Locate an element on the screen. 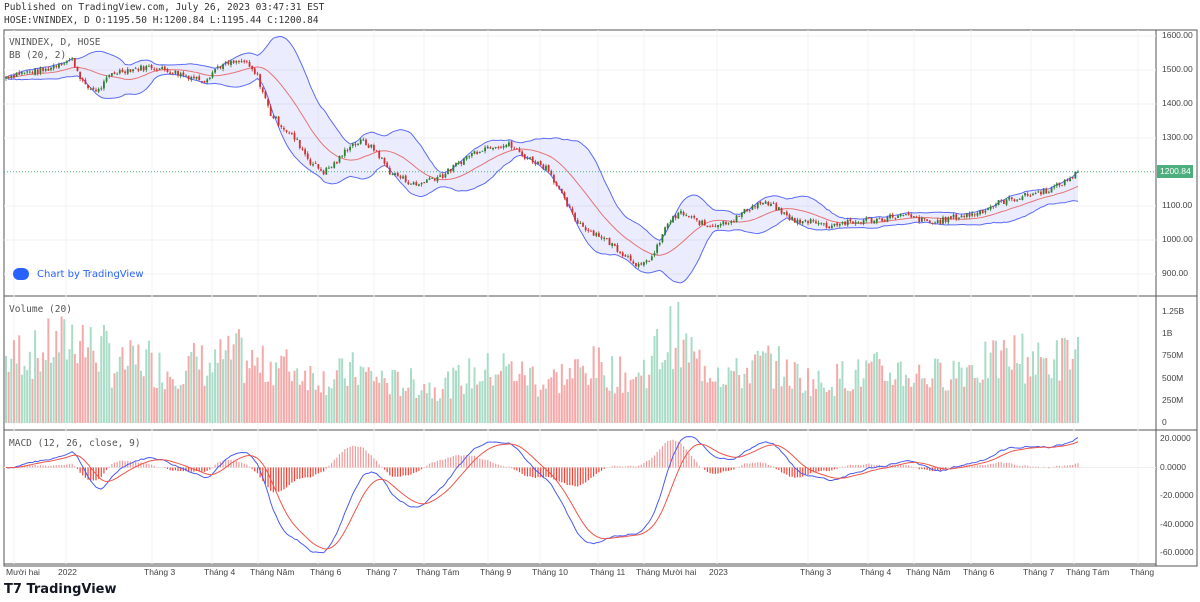 The height and width of the screenshot is (602, 1200). symbol-legend: VNINDEX, D, HOSE is located at coordinates (55, 42).